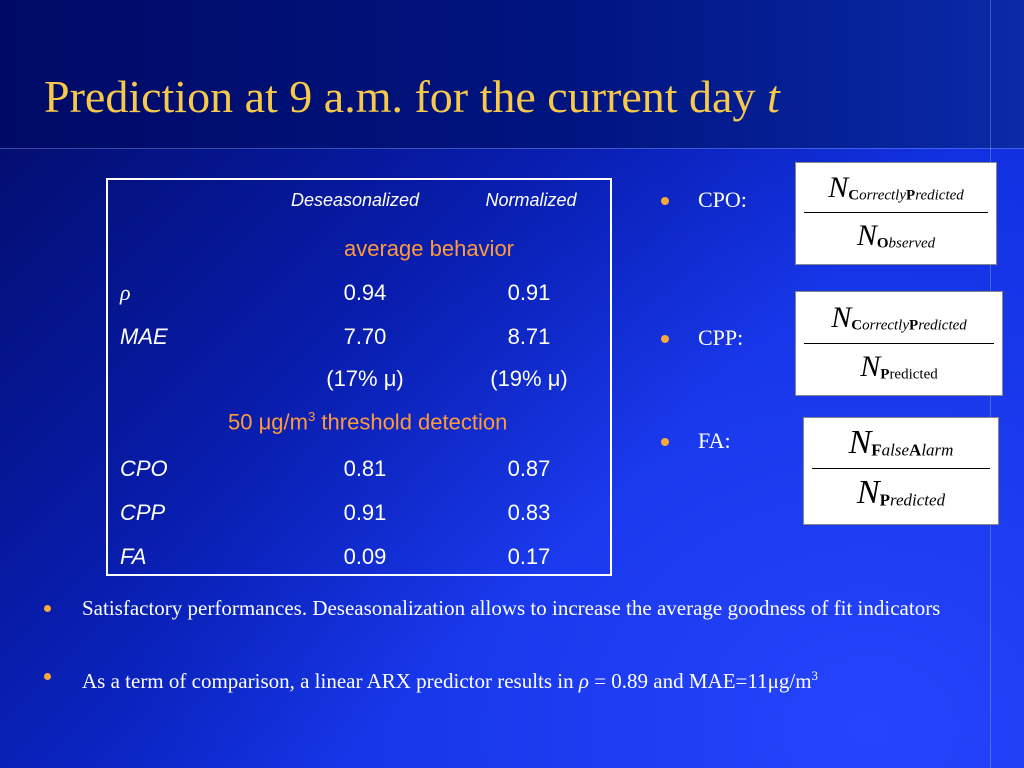 The width and height of the screenshot is (1024, 768). What do you see at coordinates (773, 681) in the screenshot?
I see `note2-mu: μ` at bounding box center [773, 681].